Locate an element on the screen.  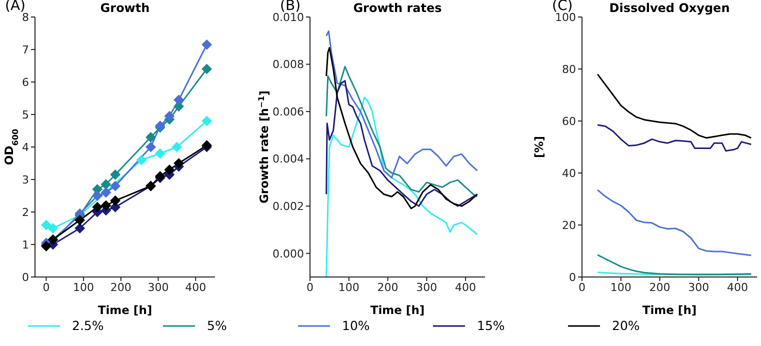
y-tick-label: 3 is located at coordinates (25, 179).